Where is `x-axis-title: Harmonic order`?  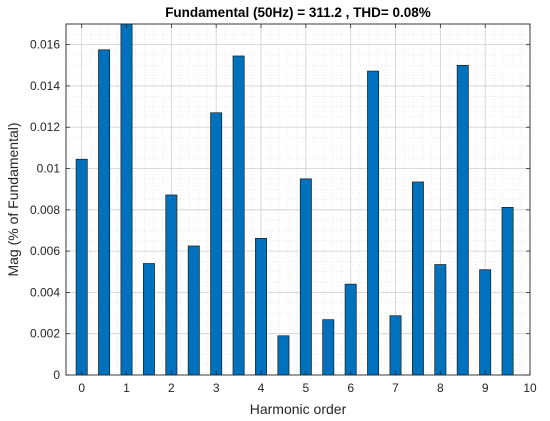 x-axis-title: Harmonic order is located at coordinates (298, 409).